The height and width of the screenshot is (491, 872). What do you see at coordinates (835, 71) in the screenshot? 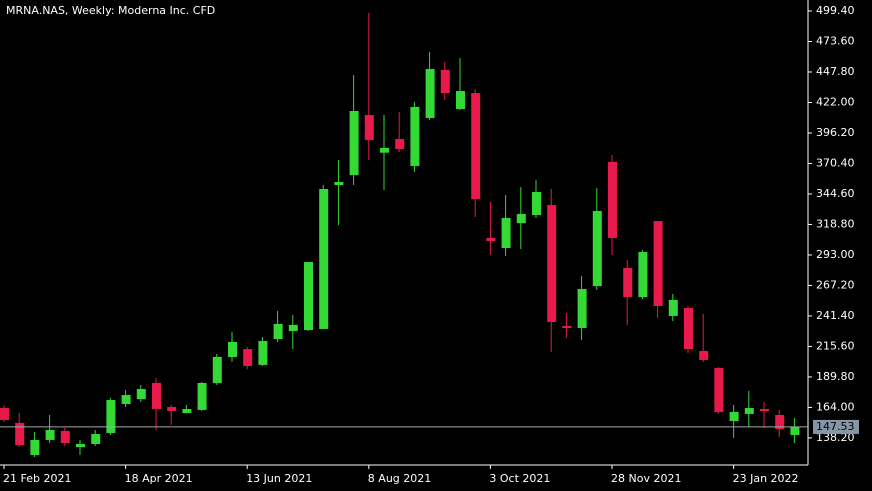
I see `y-tick-label: 447.80` at bounding box center [835, 71].